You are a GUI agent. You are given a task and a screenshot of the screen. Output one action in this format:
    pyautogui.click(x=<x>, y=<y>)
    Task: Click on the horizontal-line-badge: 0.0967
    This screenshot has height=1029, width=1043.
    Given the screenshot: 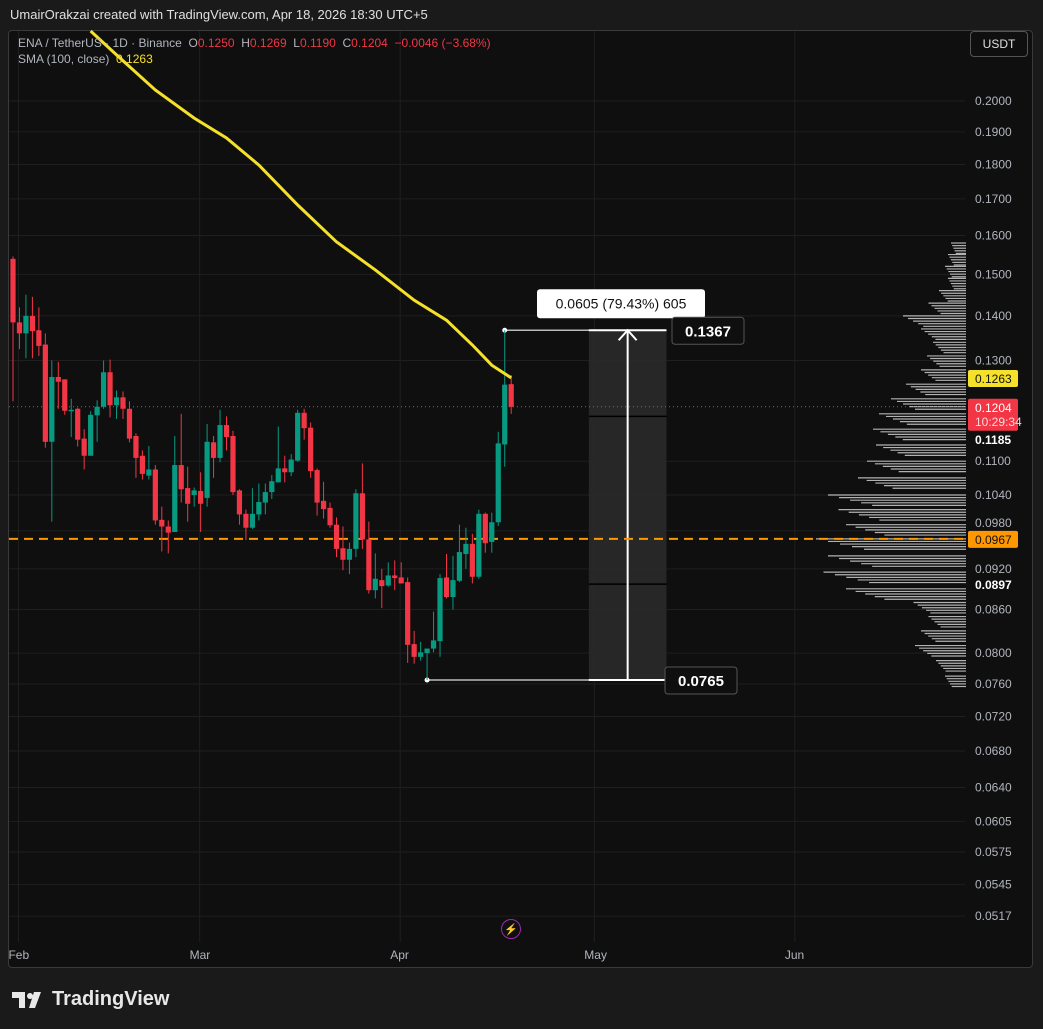 What is the action you would take?
    pyautogui.click(x=993, y=540)
    